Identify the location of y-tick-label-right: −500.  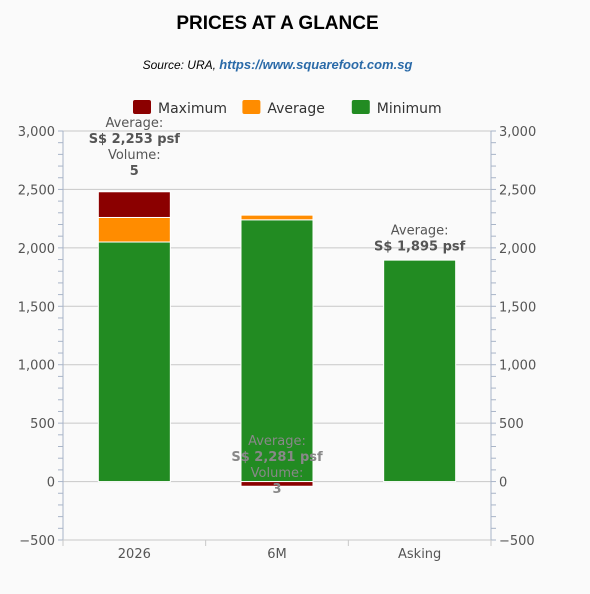
(517, 541).